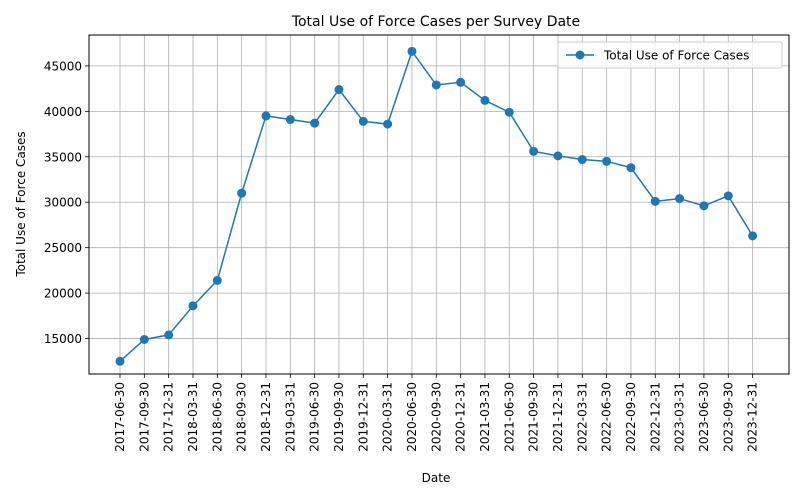 The height and width of the screenshot is (500, 800). What do you see at coordinates (509, 417) in the screenshot?
I see `x-tick-label: 2021-06-30` at bounding box center [509, 417].